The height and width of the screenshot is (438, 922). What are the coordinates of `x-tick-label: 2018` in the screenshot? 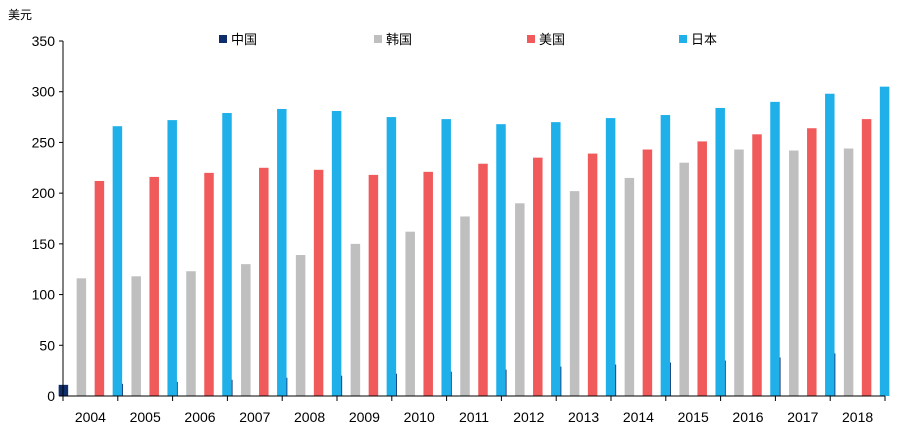 It's located at (857, 417).